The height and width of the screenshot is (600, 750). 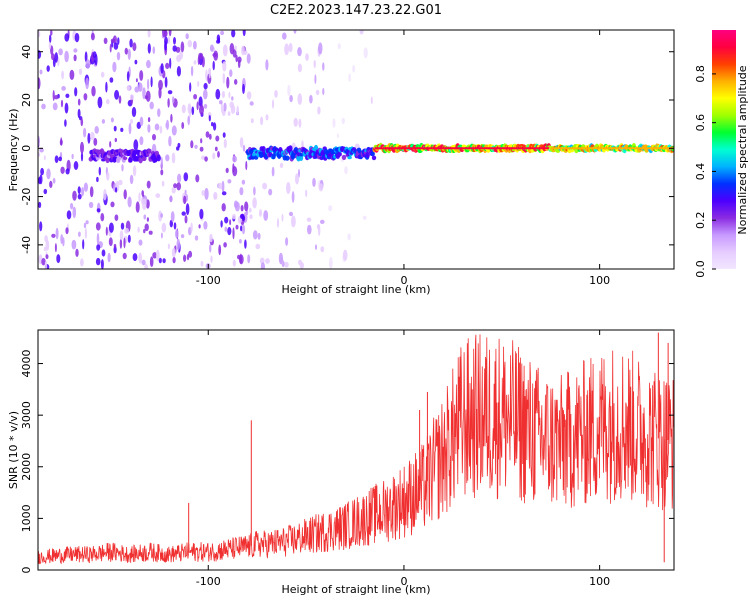 I want to click on snr-y-tick-label: 3000, so click(x=26, y=415).